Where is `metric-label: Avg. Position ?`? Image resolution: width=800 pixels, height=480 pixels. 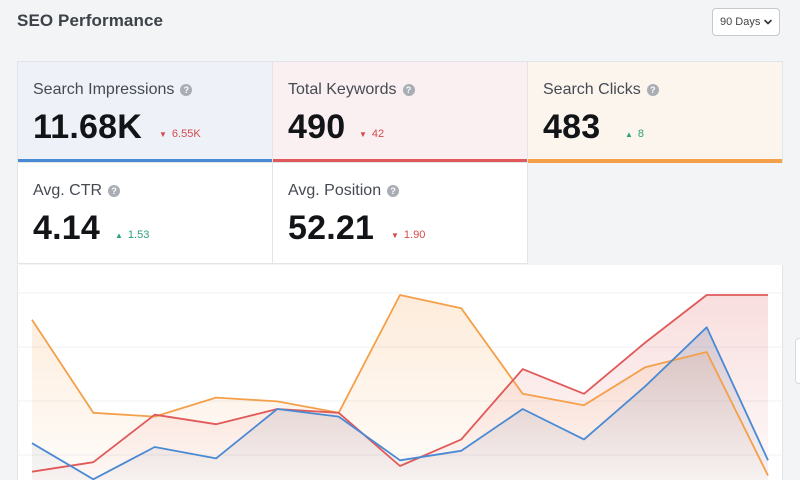 metric-label: Avg. Position ? is located at coordinates (344, 191).